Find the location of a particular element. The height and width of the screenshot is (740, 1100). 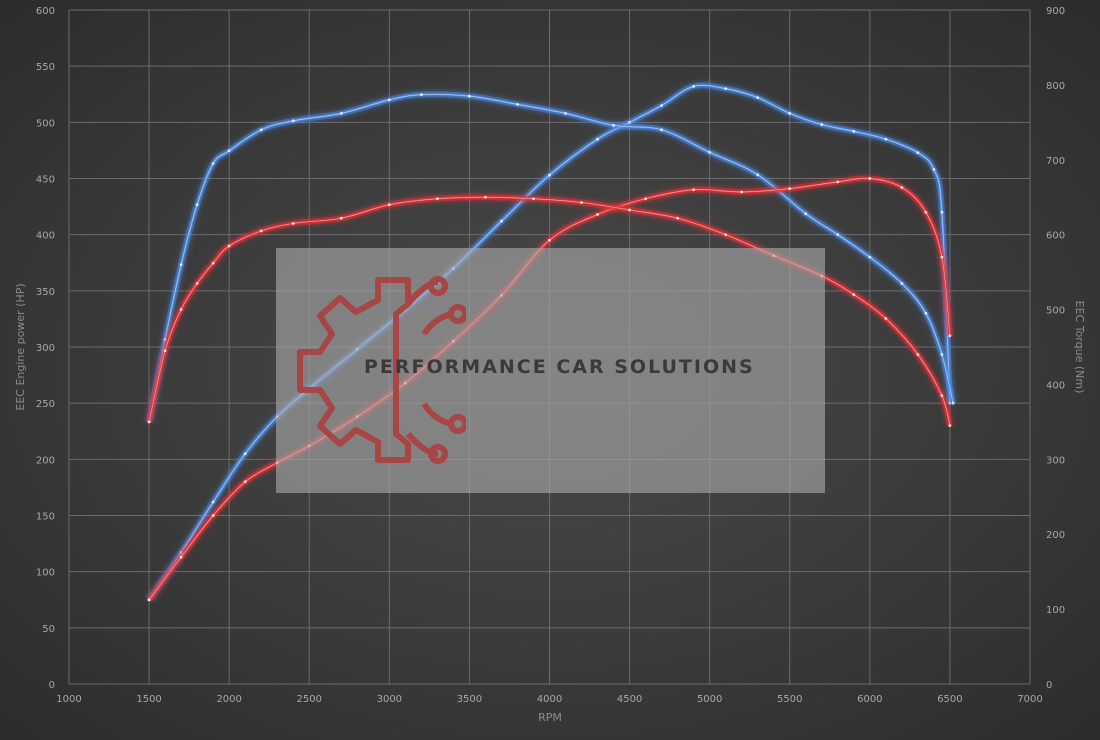

y2-tick-label: 600 is located at coordinates (1055, 236).